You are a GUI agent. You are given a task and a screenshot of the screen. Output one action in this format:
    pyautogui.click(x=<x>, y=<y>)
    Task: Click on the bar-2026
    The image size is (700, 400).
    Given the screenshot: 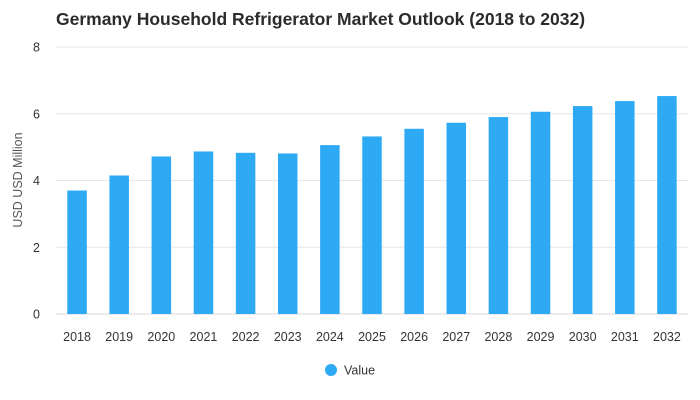 What is the action you would take?
    pyautogui.click(x=414, y=221)
    